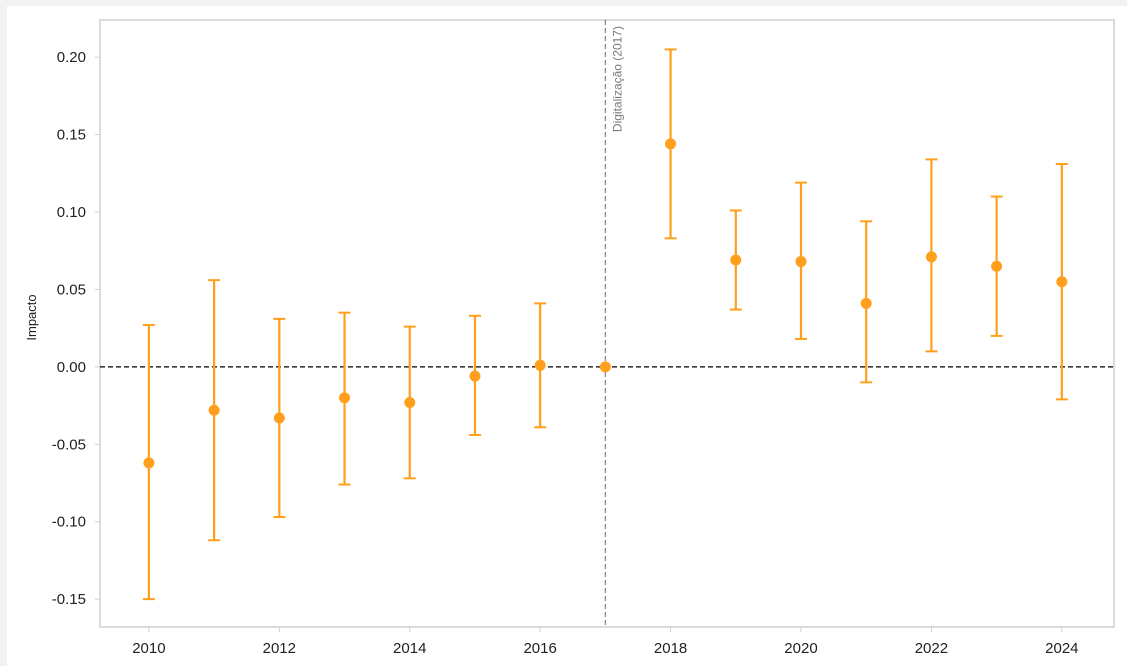  Describe the element at coordinates (76, 328) in the screenshot. I see `y-axis: -0.15 -0.10 -0.05 0.00 0.05 0.10 0.15 0.20` at that location.